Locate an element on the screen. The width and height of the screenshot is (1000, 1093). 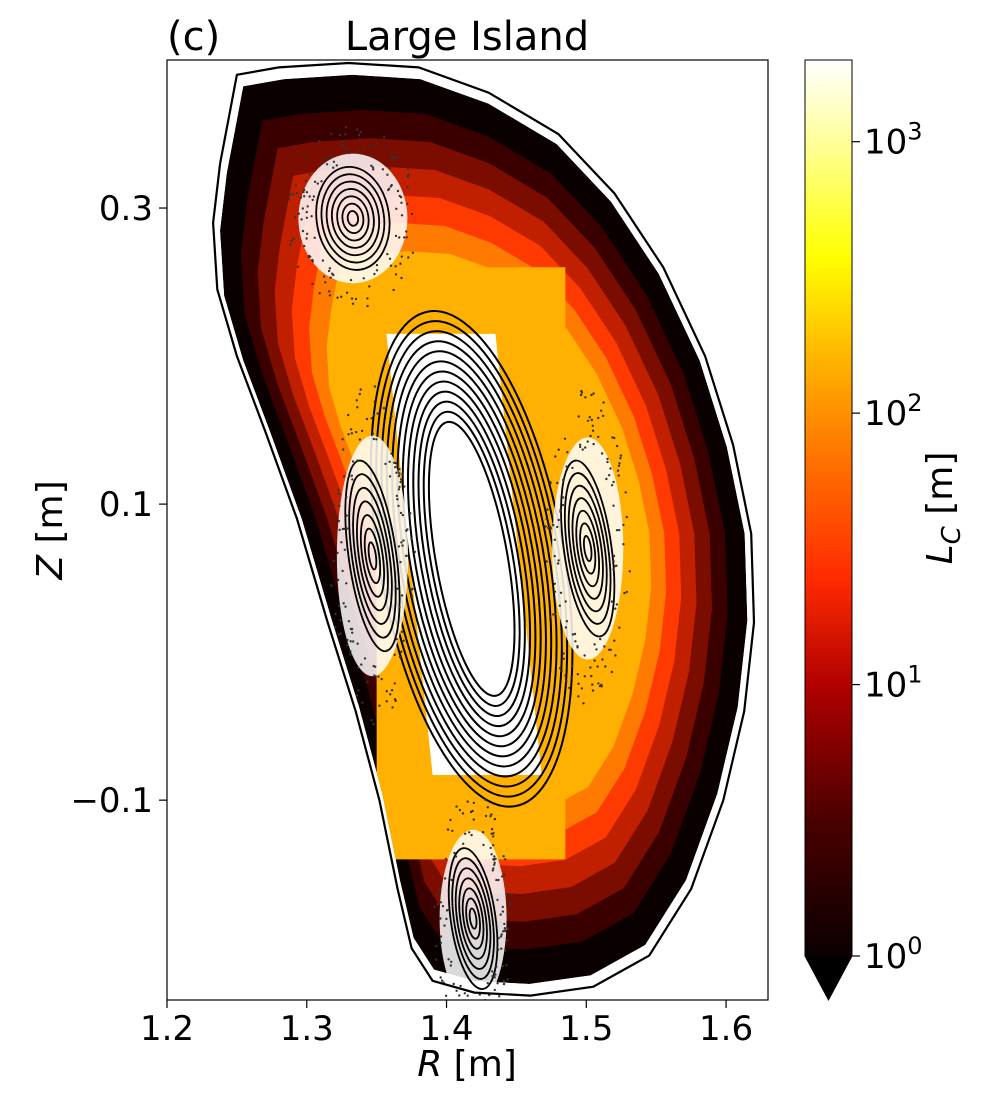
x-tick-label: 1.5 is located at coordinates (586, 1029).